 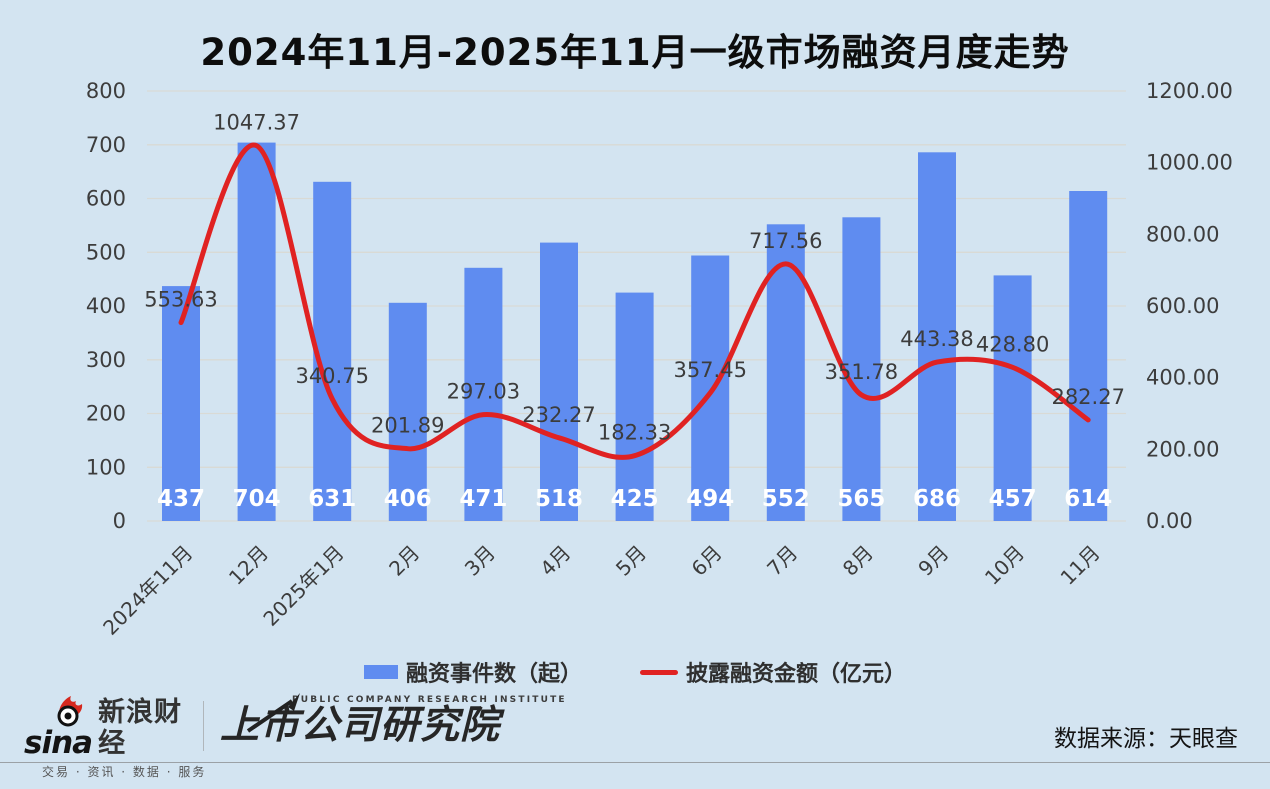 I want to click on right-axis-tick: 0.00, so click(x=1169, y=521).